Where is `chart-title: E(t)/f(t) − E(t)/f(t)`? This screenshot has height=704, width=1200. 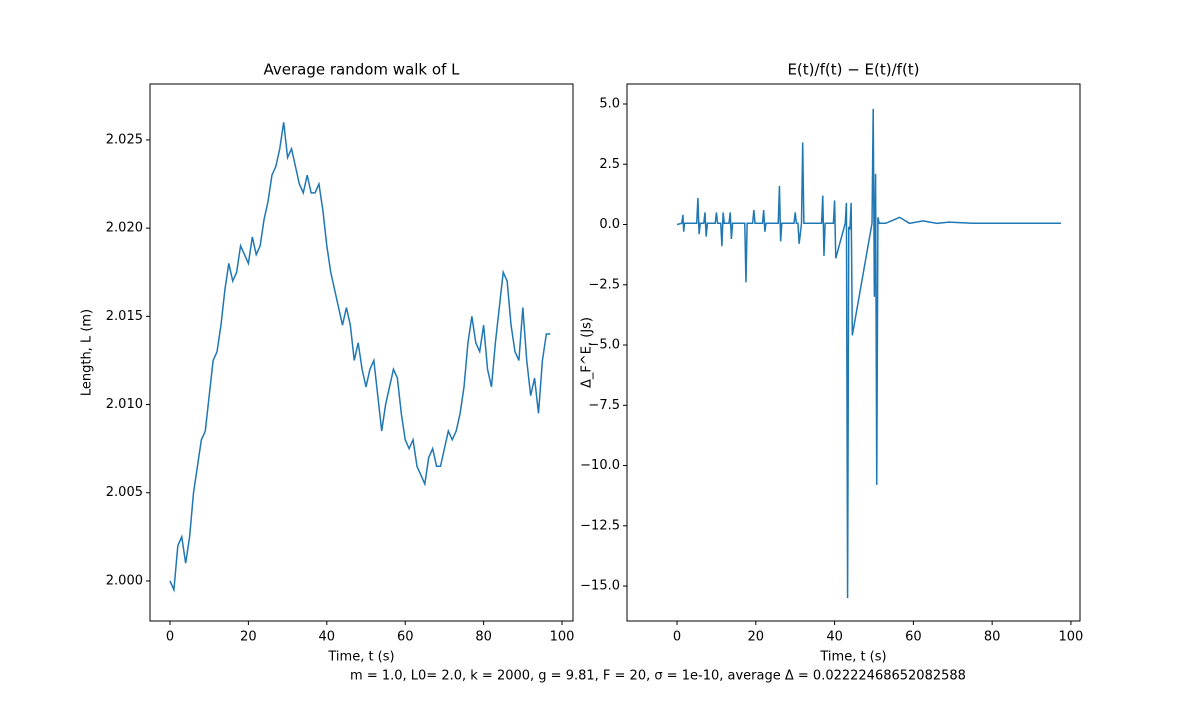 chart-title: E(t)/f(t) − E(t)/f(t) is located at coordinates (853, 70).